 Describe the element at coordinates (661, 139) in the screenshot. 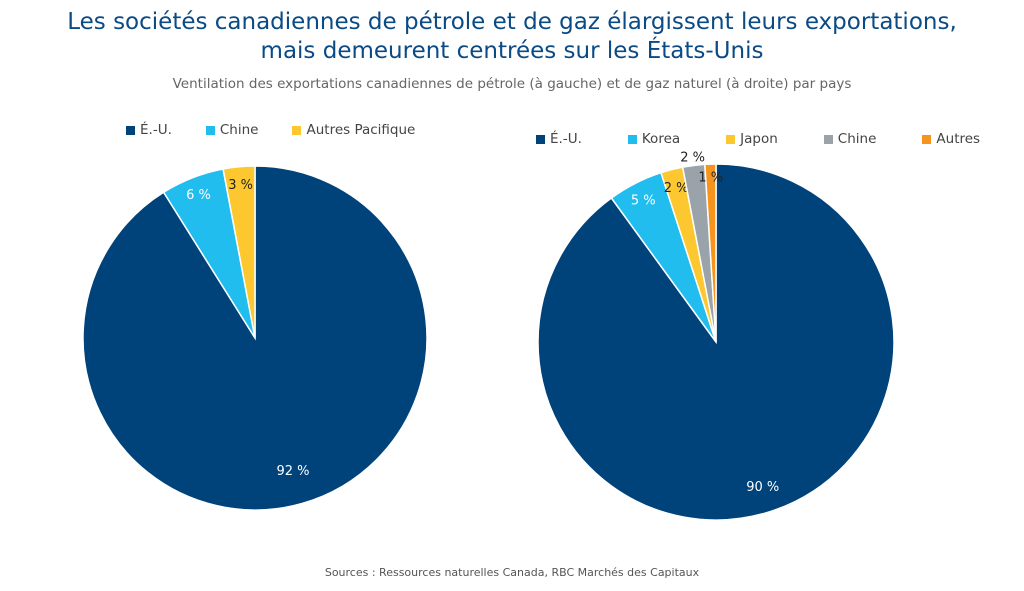

I see `legend-label: Korea` at that location.